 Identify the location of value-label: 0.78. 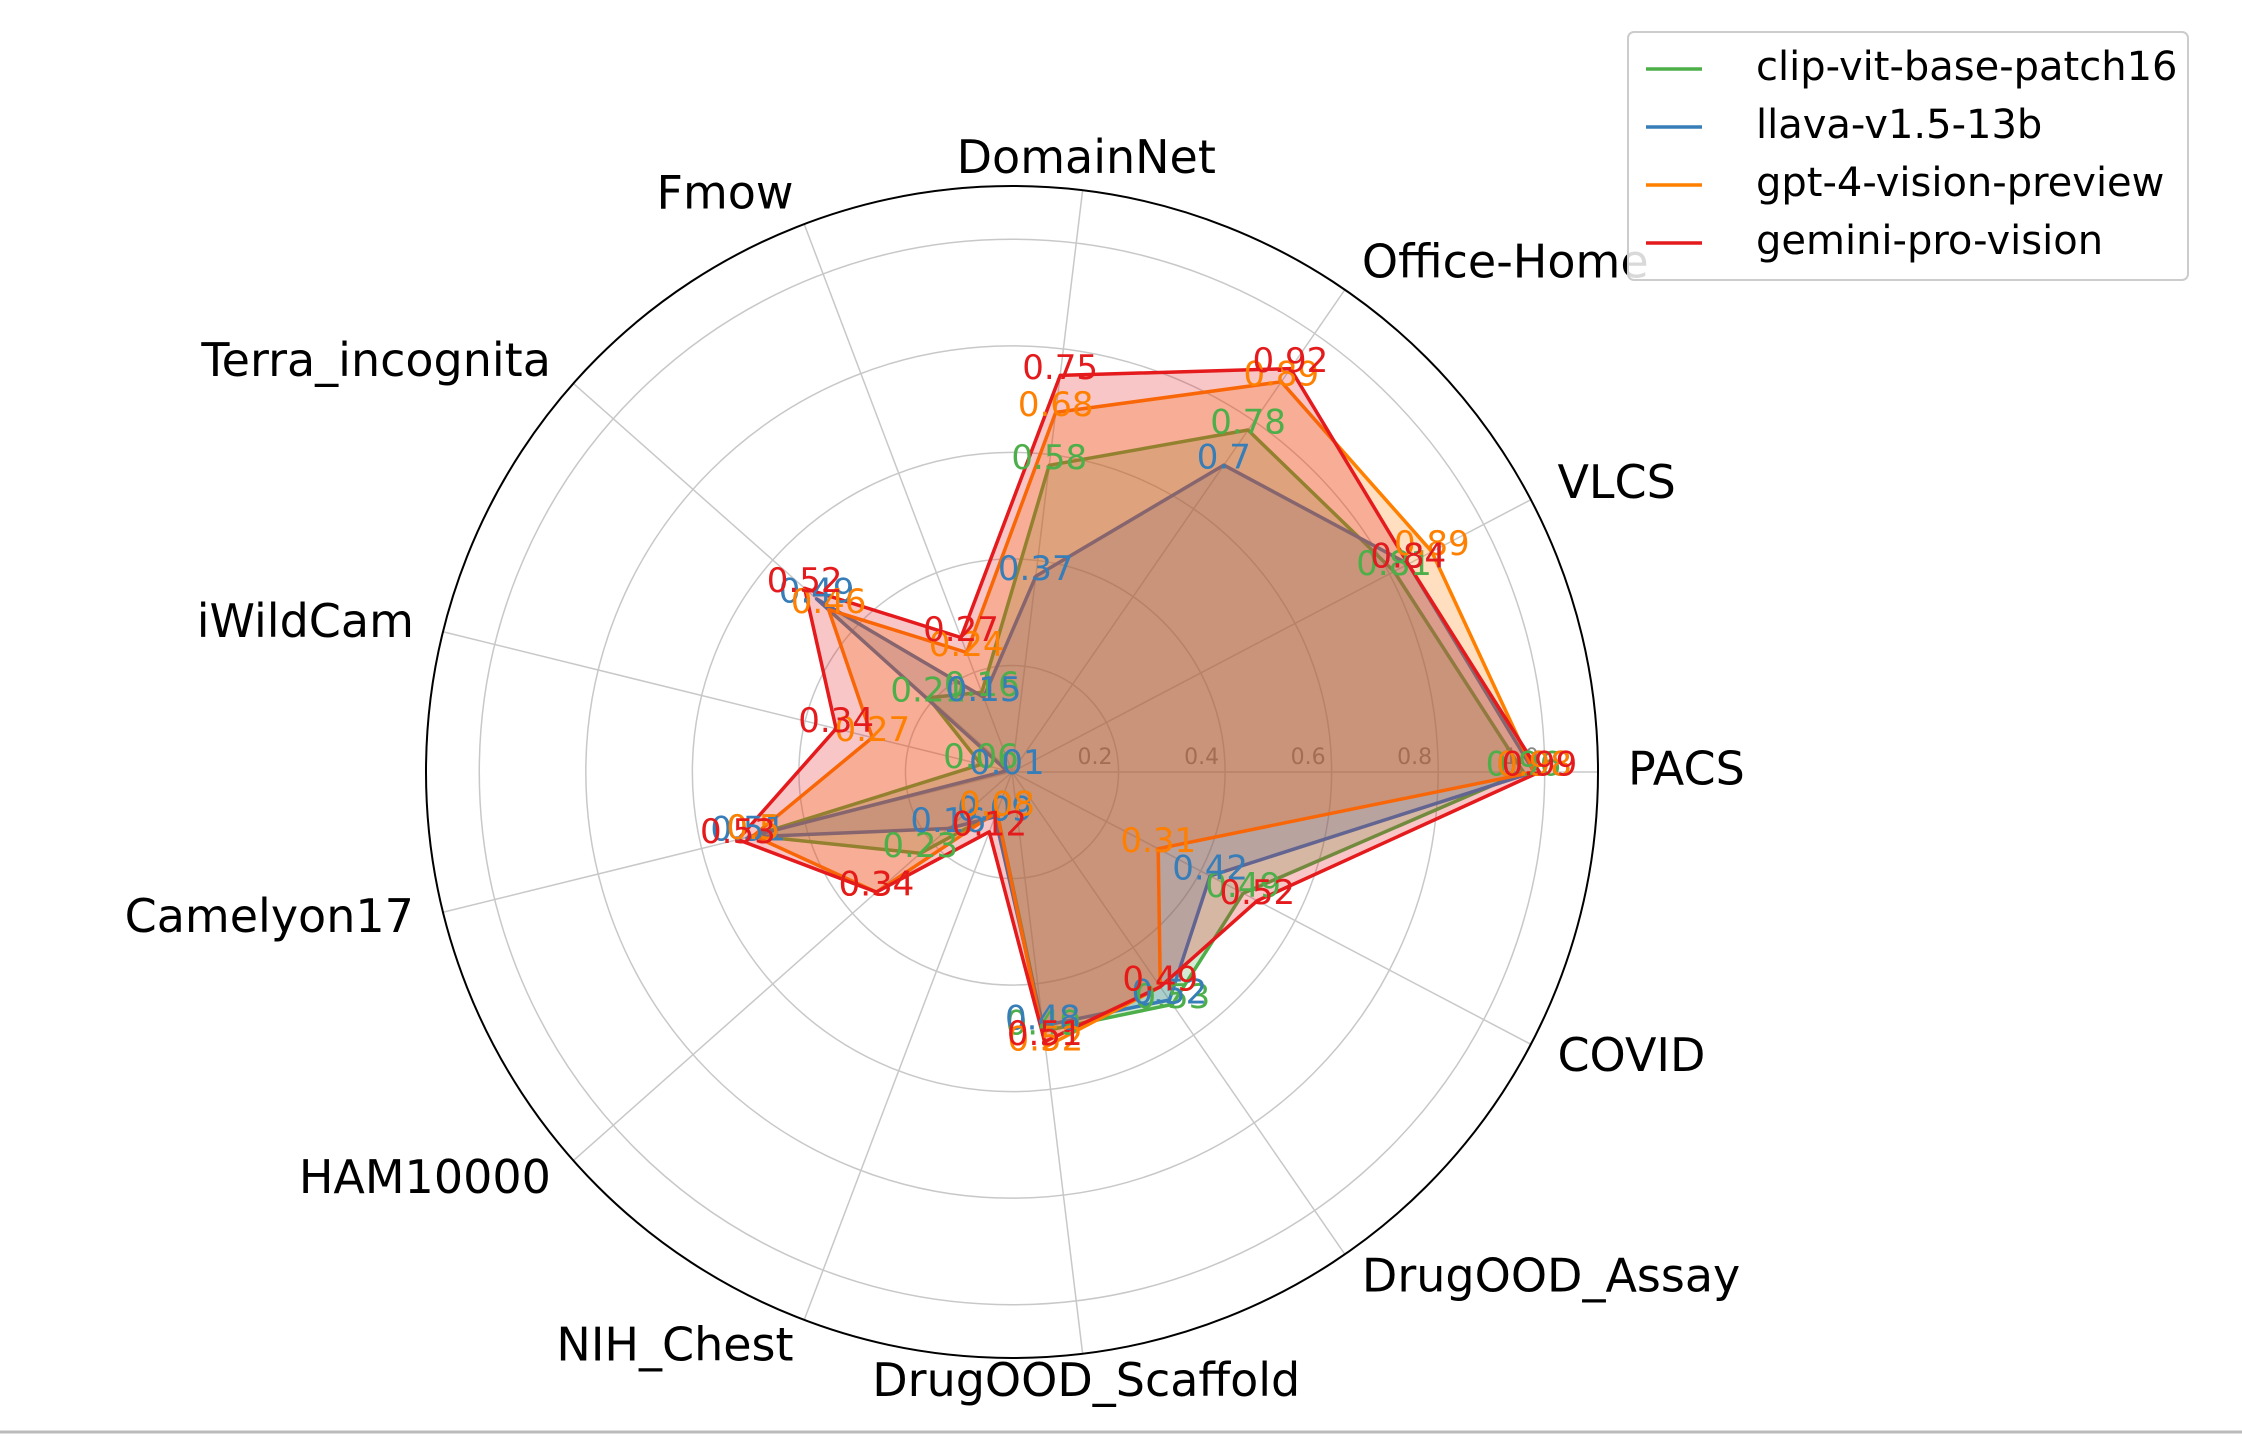
(1248, 423).